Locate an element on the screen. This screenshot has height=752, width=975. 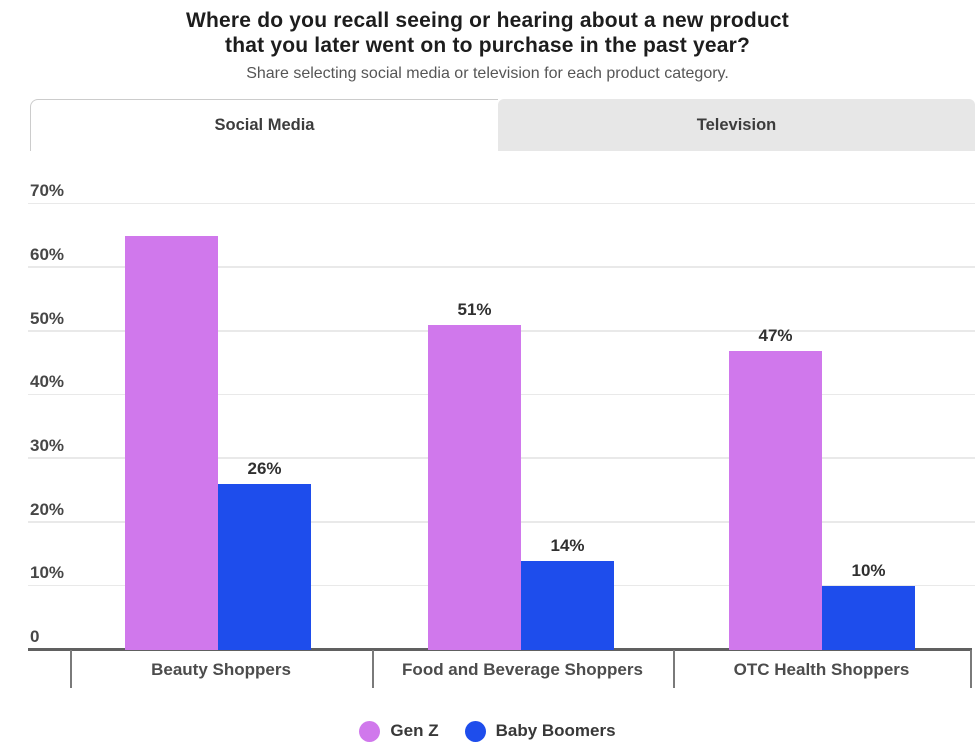
tab-television: Television is located at coordinates (736, 125).